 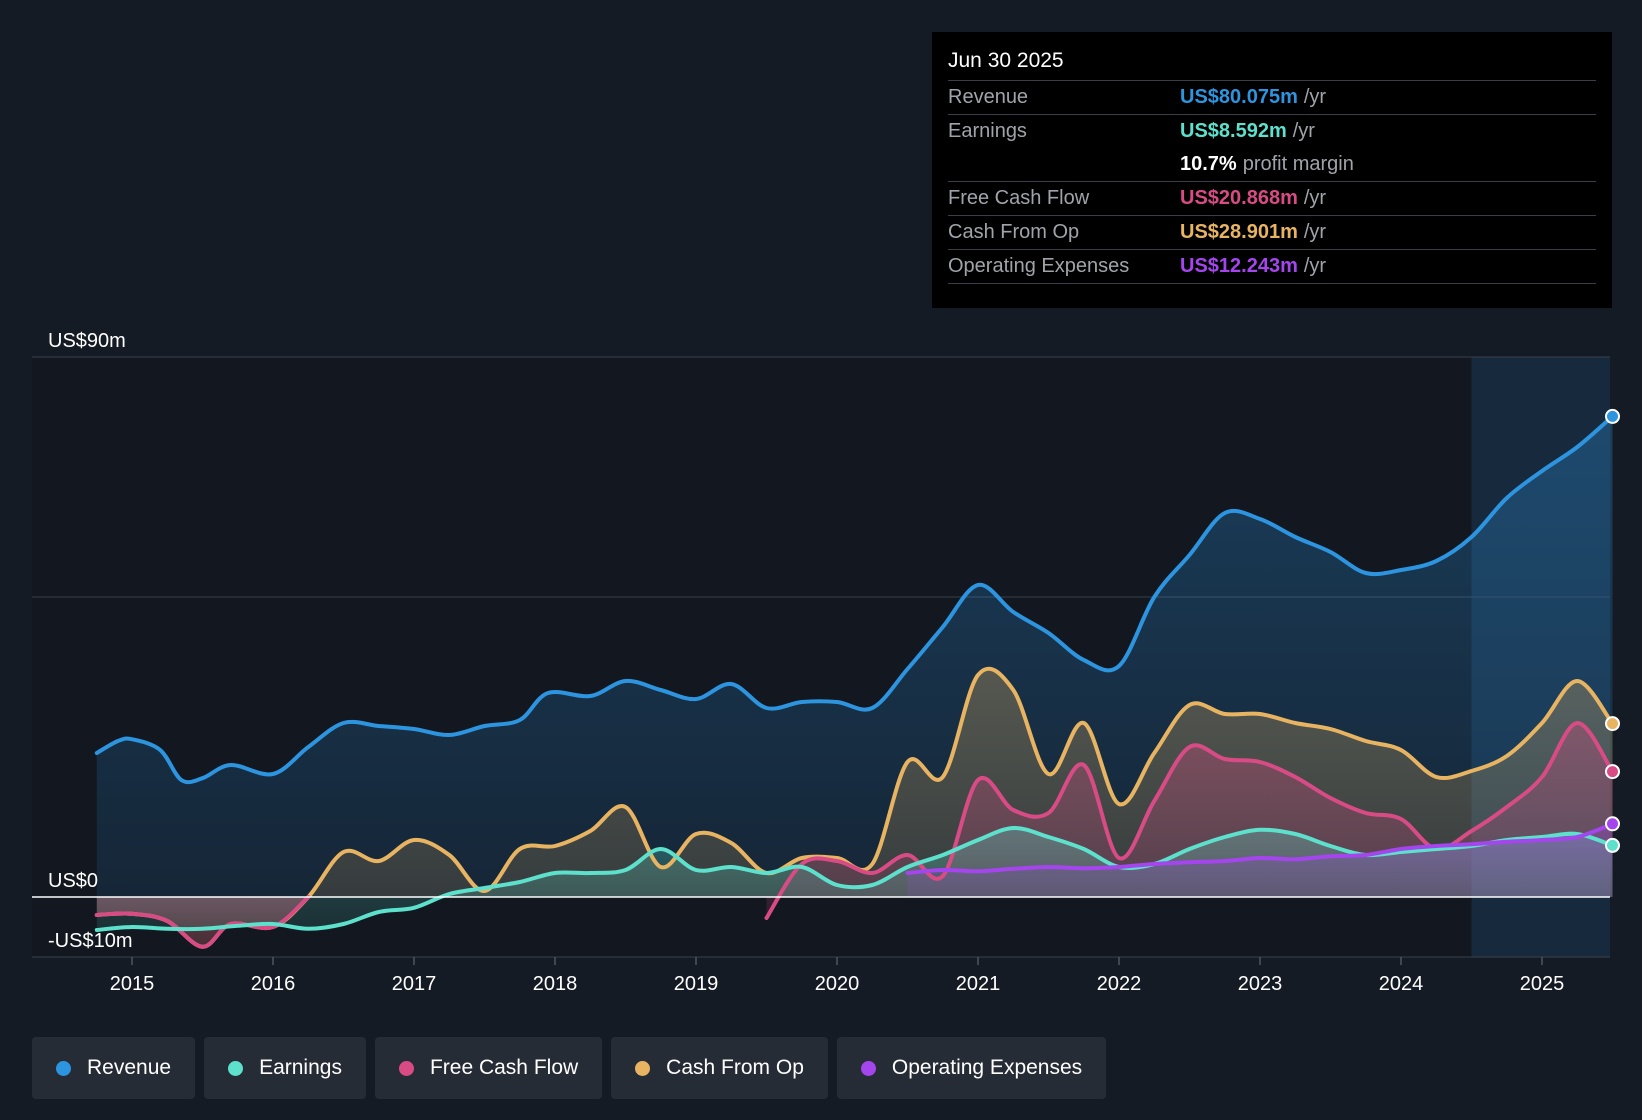 I want to click on tooltip-label: Free Cash Flow, so click(x=1019, y=198).